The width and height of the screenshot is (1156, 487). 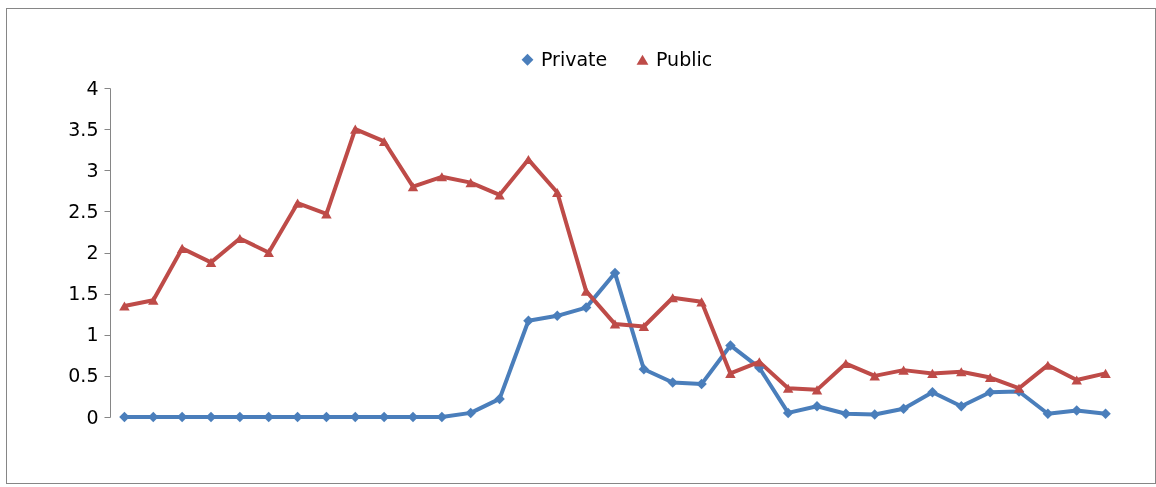 What do you see at coordinates (574, 58) in the screenshot?
I see `legend-label: Private` at bounding box center [574, 58].